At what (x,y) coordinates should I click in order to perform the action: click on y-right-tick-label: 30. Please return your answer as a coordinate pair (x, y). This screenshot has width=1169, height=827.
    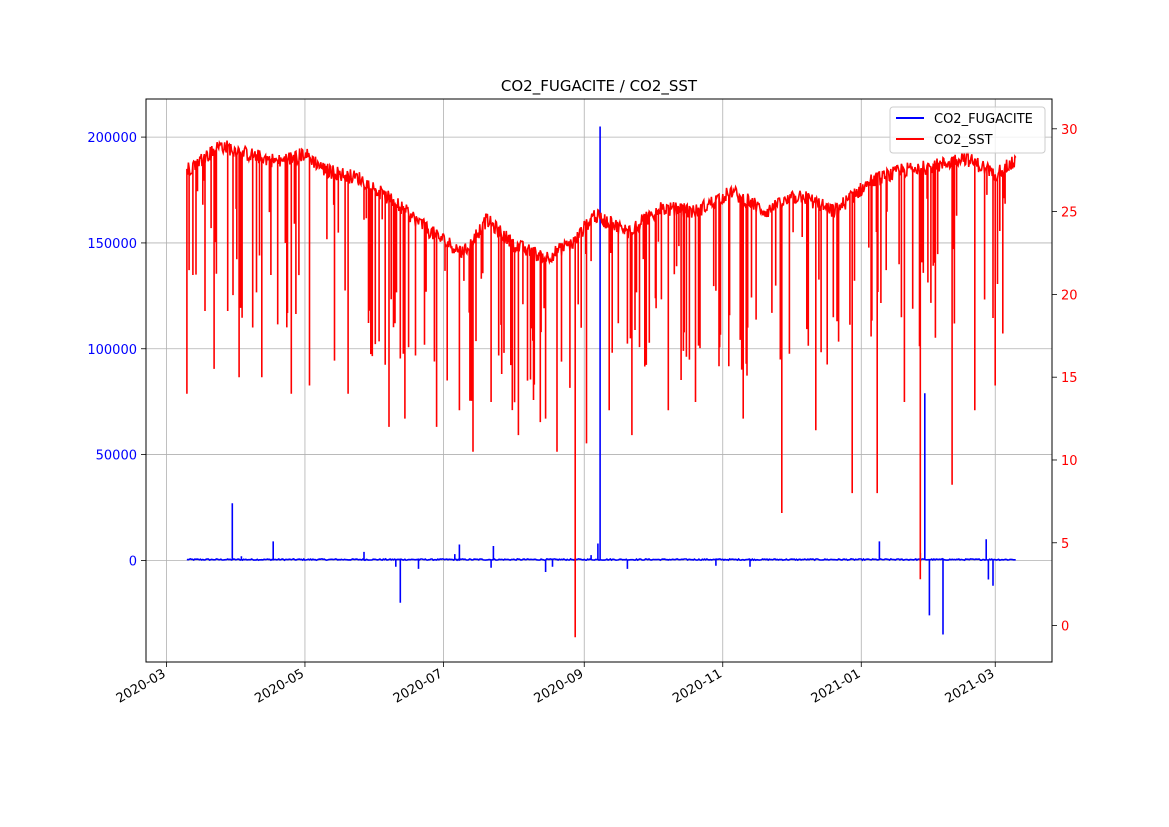
    Looking at the image, I should click on (1069, 130).